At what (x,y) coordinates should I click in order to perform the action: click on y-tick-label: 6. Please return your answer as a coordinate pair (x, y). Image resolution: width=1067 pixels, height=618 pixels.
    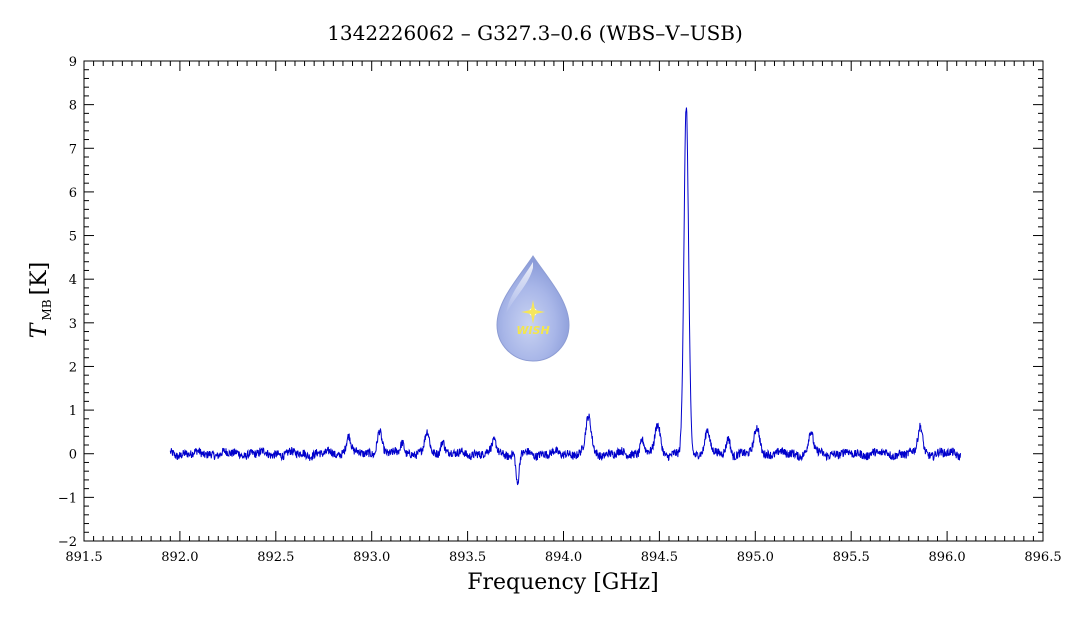
    Looking at the image, I should click on (73, 193).